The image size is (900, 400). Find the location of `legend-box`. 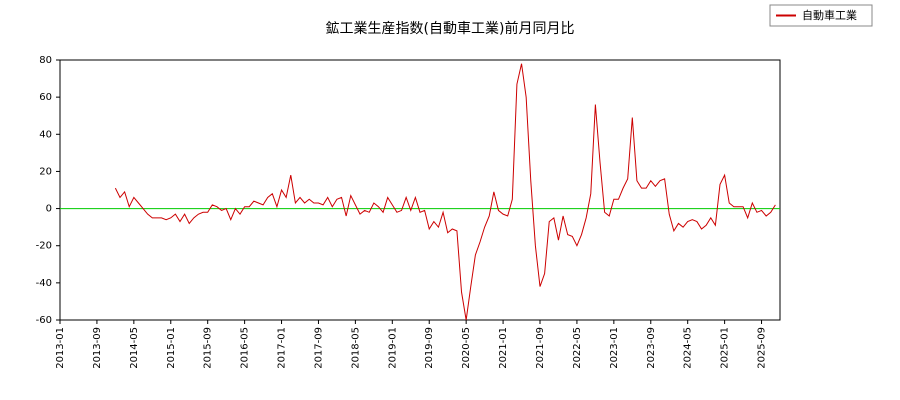

legend-box is located at coordinates (821, 15).